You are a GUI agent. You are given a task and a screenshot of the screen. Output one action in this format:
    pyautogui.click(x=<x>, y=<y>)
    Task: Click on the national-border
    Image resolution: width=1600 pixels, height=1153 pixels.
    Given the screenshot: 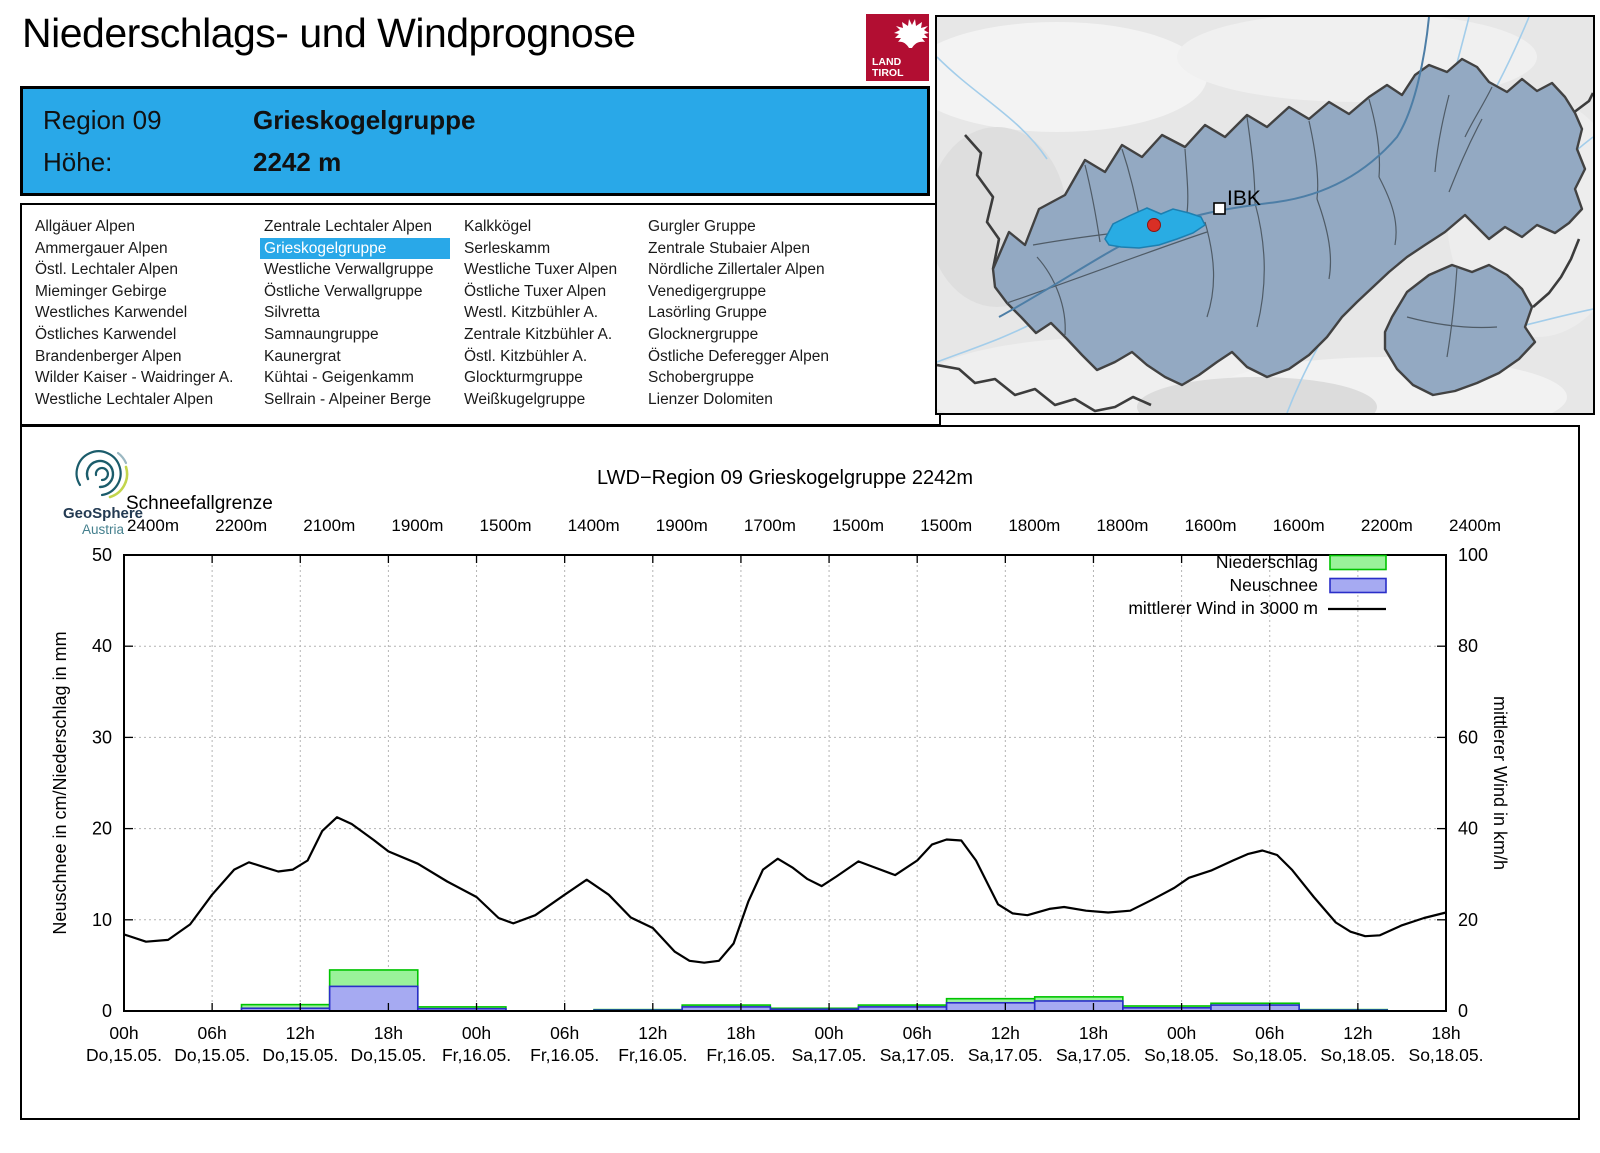 What is the action you would take?
    pyautogui.click(x=1265, y=252)
    